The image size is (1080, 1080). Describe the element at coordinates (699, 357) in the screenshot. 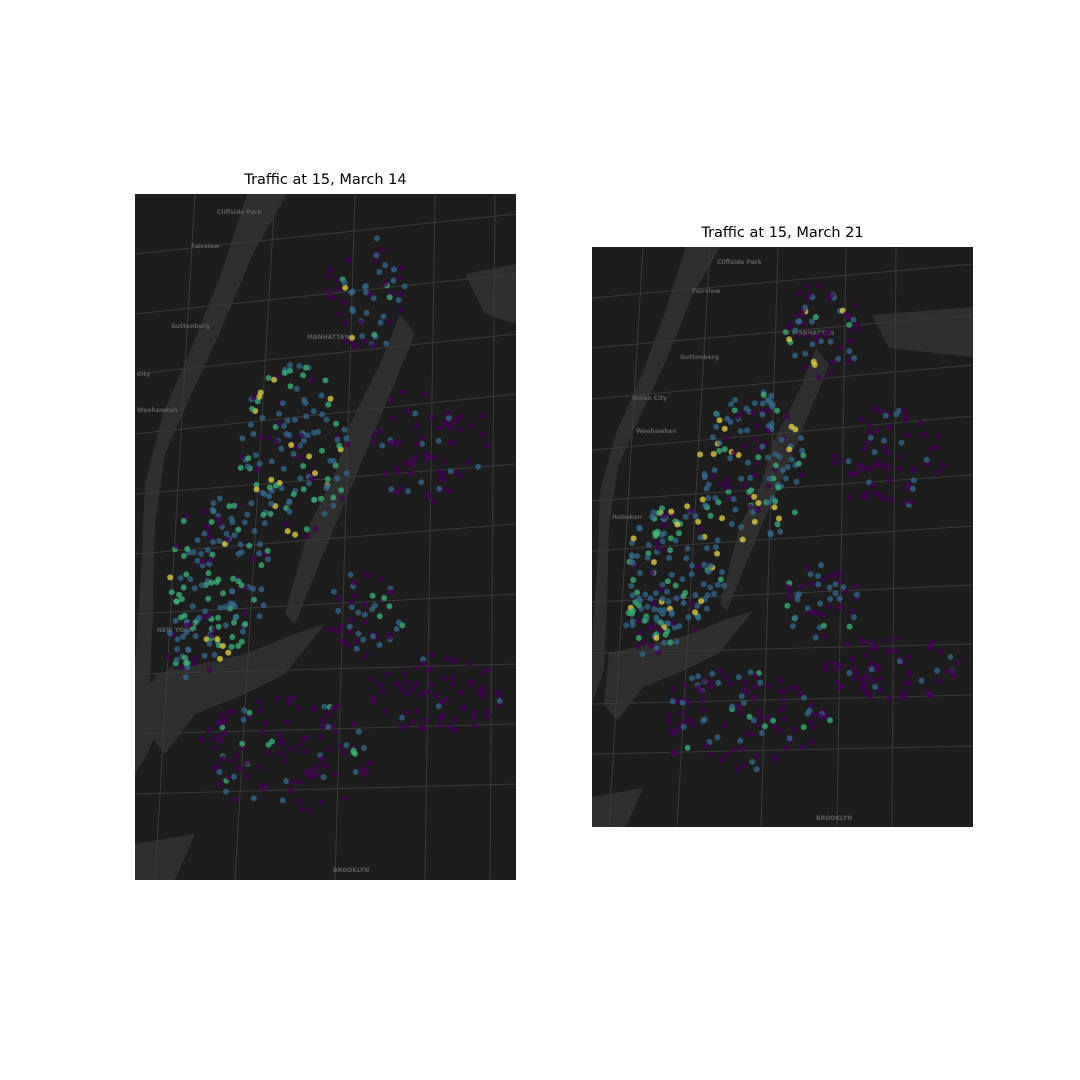

I see `map-label: Guttenberg` at that location.